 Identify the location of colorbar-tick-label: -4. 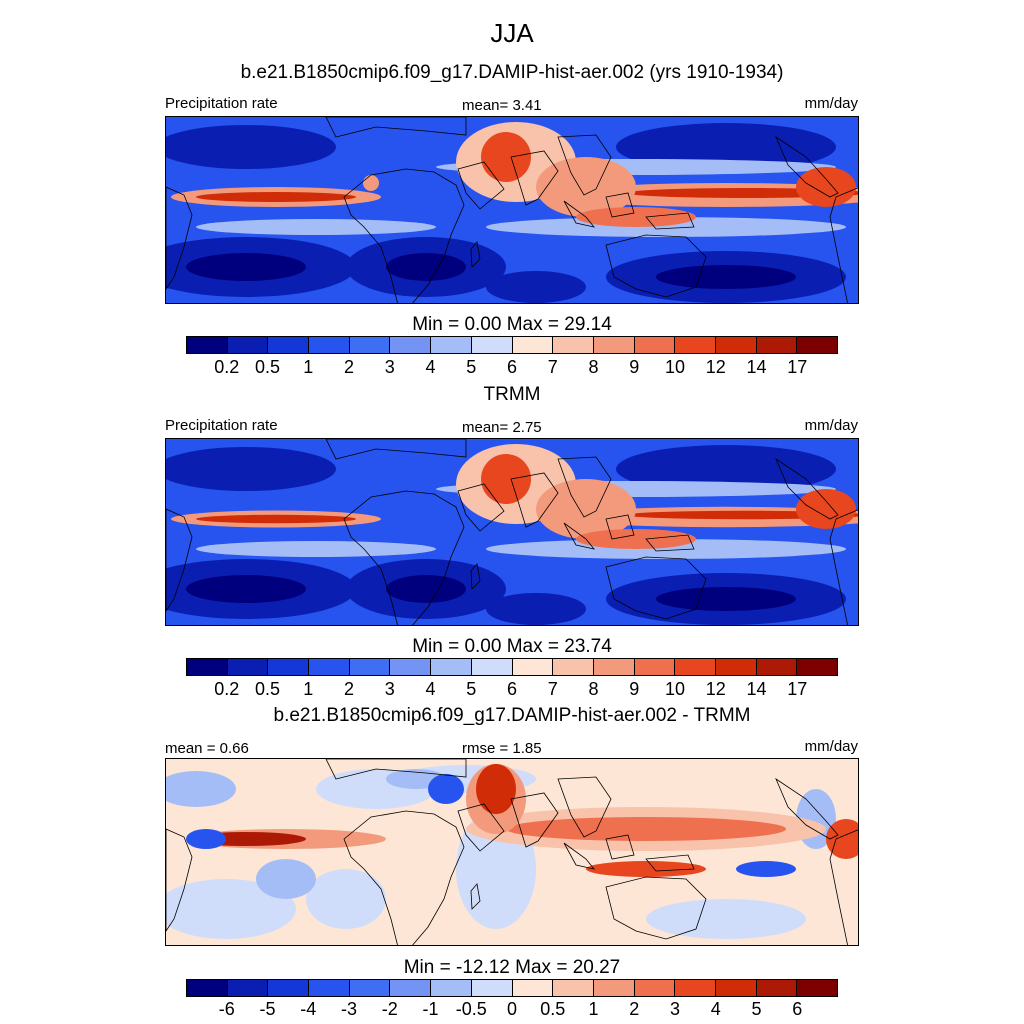
(308, 1009).